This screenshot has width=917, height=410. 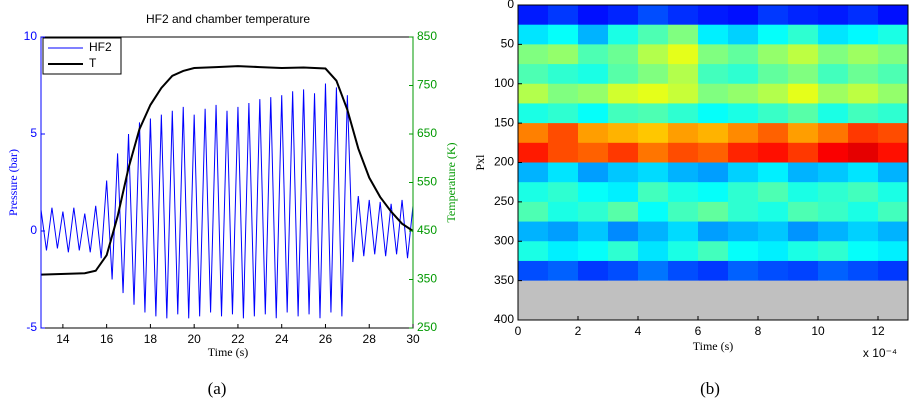 I want to click on y-tick-label: 10, so click(x=31, y=36).